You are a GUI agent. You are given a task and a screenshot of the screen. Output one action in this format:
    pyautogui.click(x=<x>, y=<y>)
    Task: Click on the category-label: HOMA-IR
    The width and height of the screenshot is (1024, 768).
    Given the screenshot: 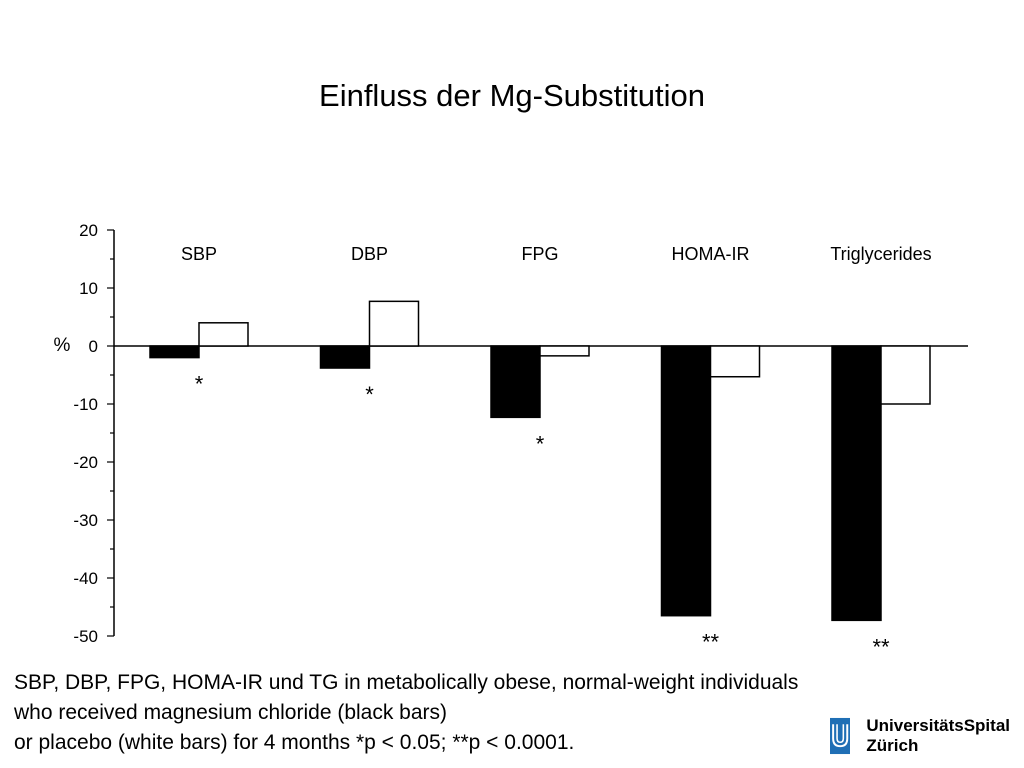 What is the action you would take?
    pyautogui.click(x=711, y=254)
    